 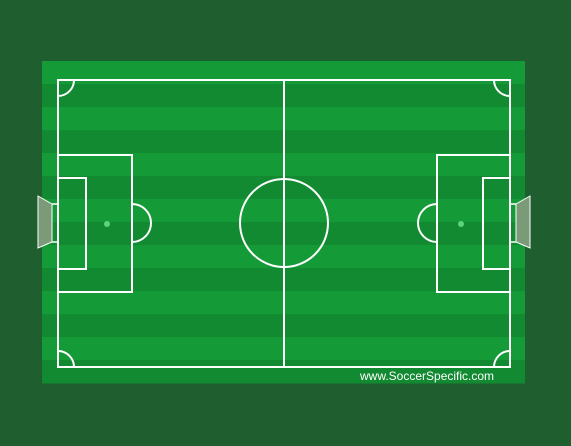 I want to click on corner-arc-top-left, so click(x=66, y=88).